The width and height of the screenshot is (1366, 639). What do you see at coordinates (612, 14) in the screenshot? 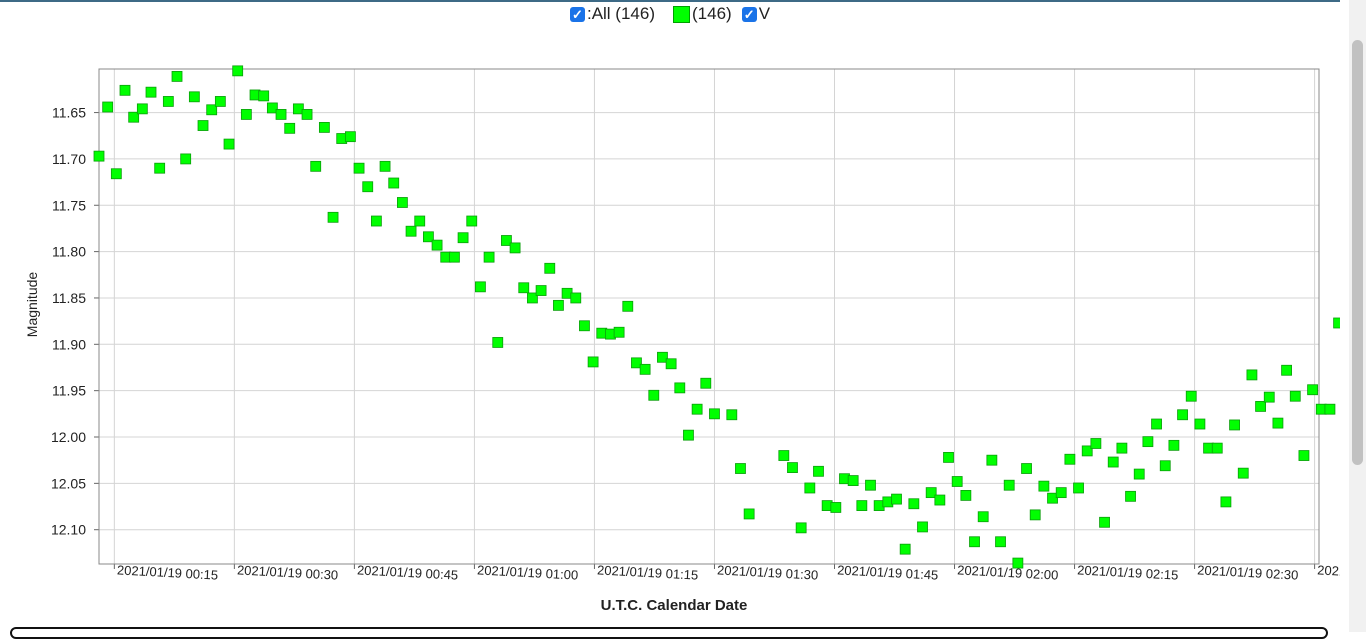
I see `all-filter-toggle: ✓ :All (146)` at bounding box center [612, 14].